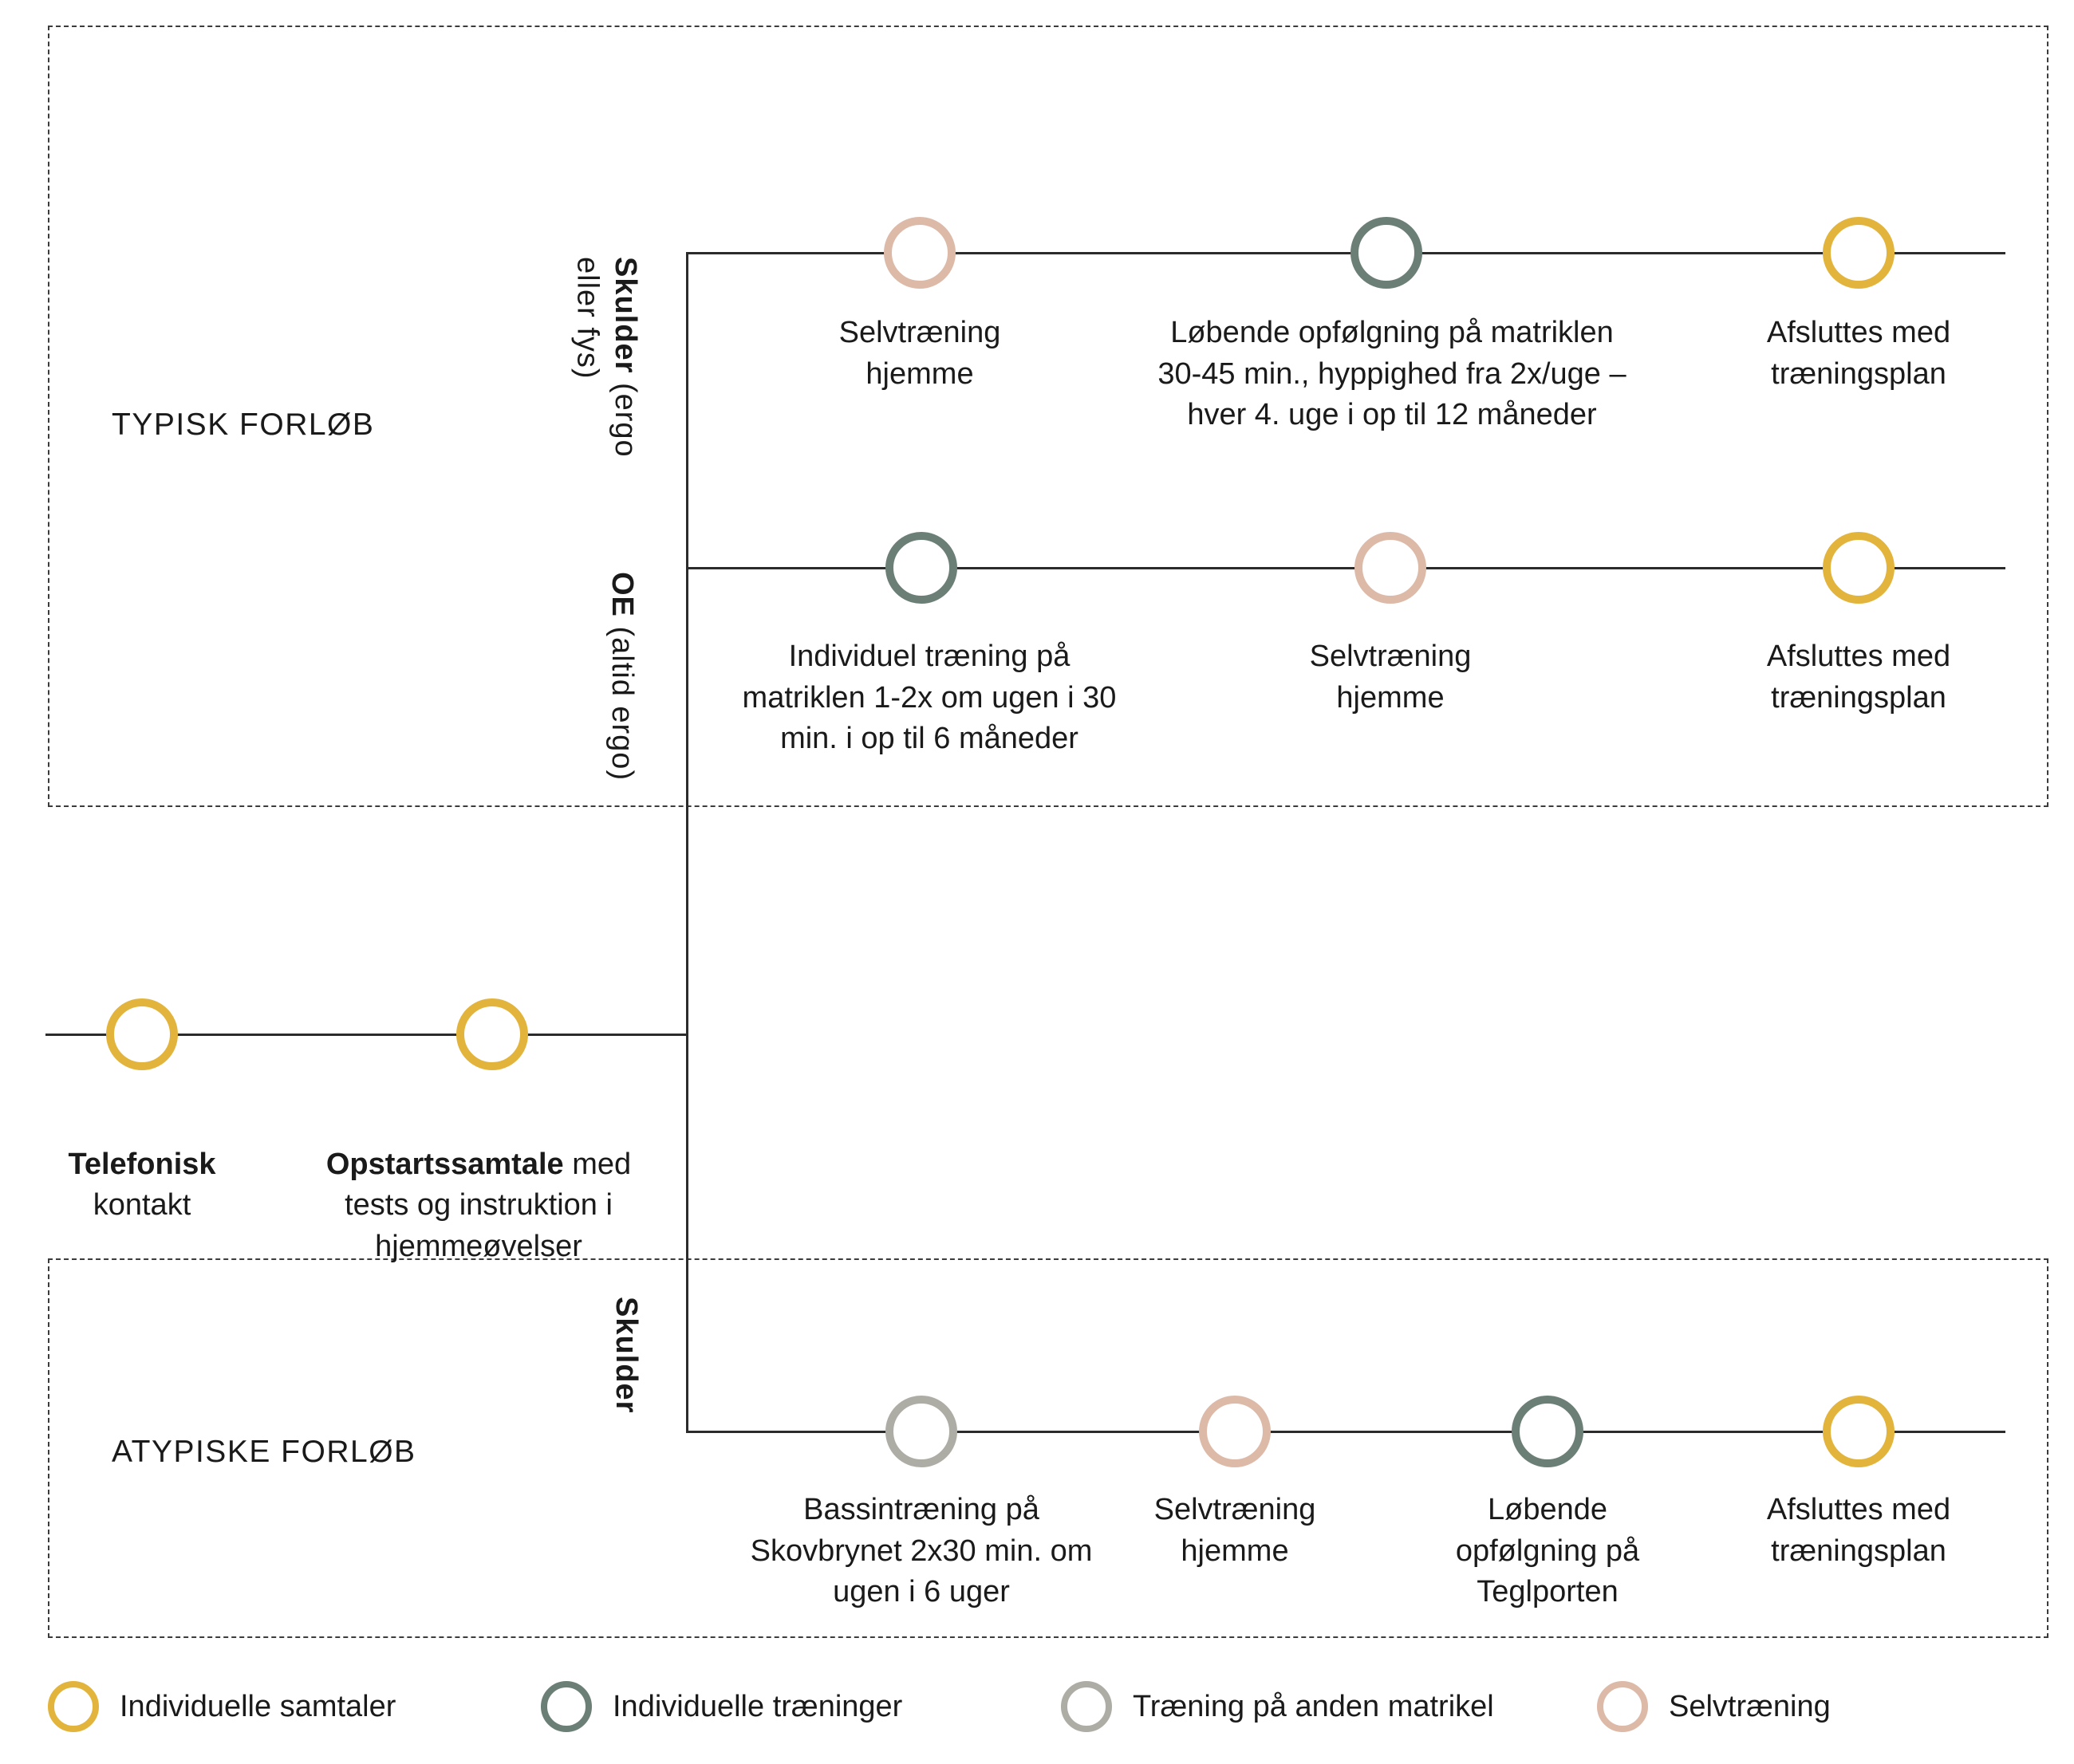  Describe the element at coordinates (1858, 353) in the screenshot. I see `node-label-afsluttes-1: Afsluttes med træningsplan` at that location.